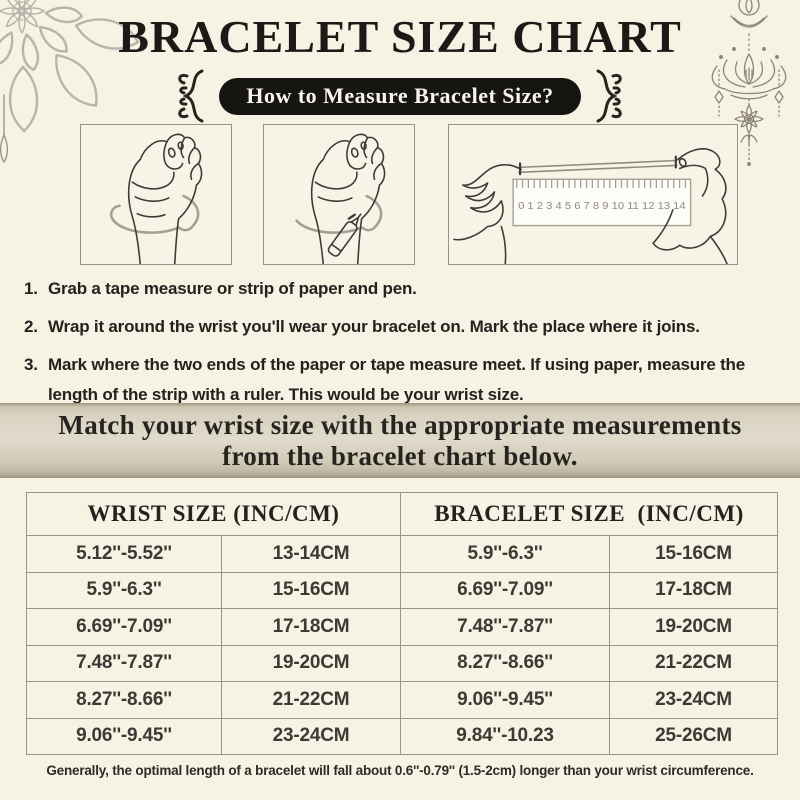 This screenshot has height=800, width=800. Describe the element at coordinates (693, 736) in the screenshot. I see `table-cell: 25-26CM` at that location.